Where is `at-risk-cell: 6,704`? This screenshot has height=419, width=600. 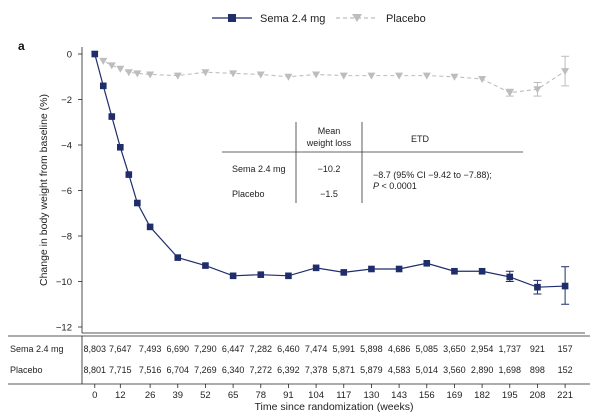
at-risk-cell: 6,704 is located at coordinates (178, 370).